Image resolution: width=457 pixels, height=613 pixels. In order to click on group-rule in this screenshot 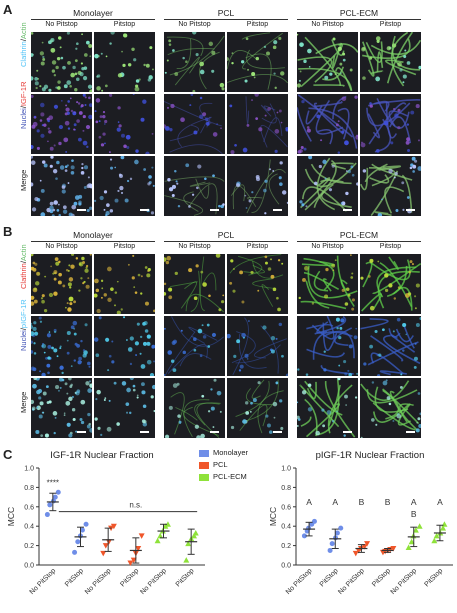, I will do `click(93, 19)`.